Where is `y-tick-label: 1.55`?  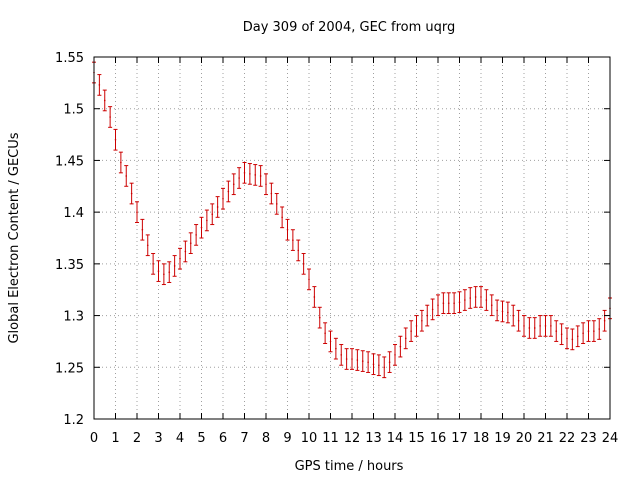 y-tick-label: 1.55 is located at coordinates (69, 58).